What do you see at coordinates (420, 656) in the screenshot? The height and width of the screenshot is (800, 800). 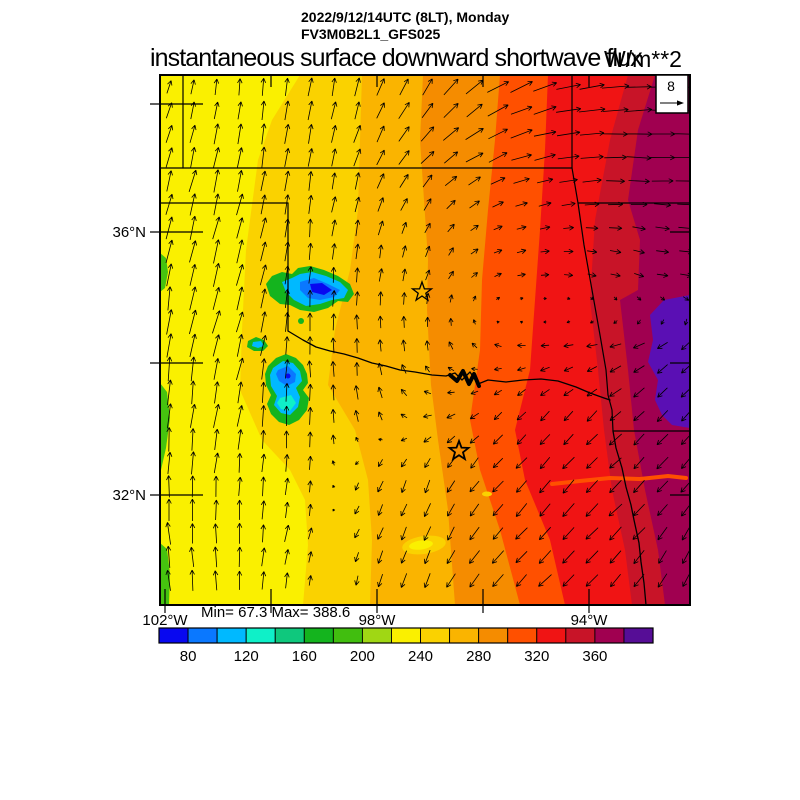 I see `colorbar-label: 240` at bounding box center [420, 656].